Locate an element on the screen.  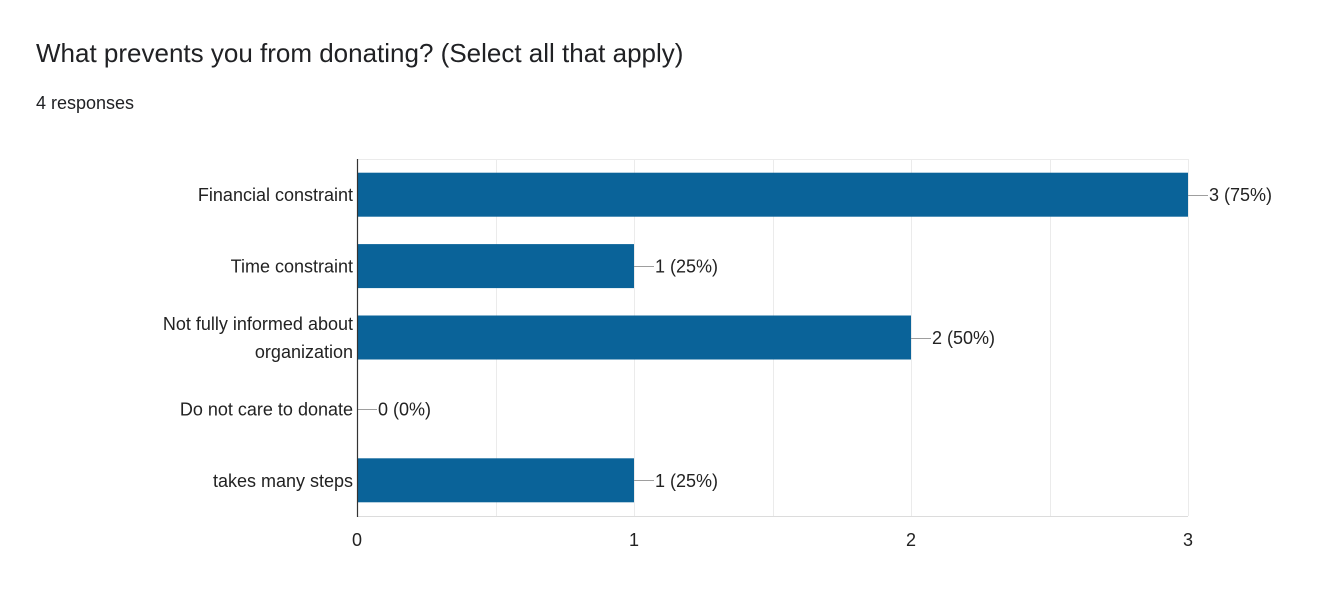
category-label: Do not care to donate is located at coordinates (266, 409).